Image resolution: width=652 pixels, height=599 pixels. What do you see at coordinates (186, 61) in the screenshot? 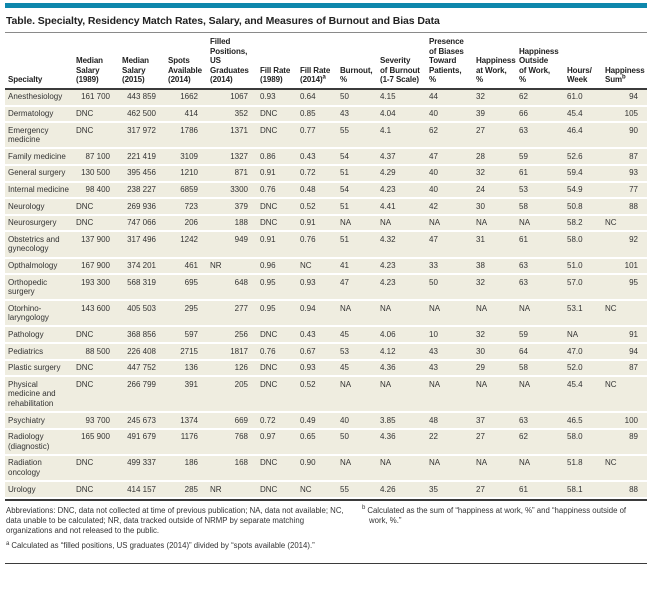
I see `col-header-spots-available-2014: Spots Available (2014)` at bounding box center [186, 61].